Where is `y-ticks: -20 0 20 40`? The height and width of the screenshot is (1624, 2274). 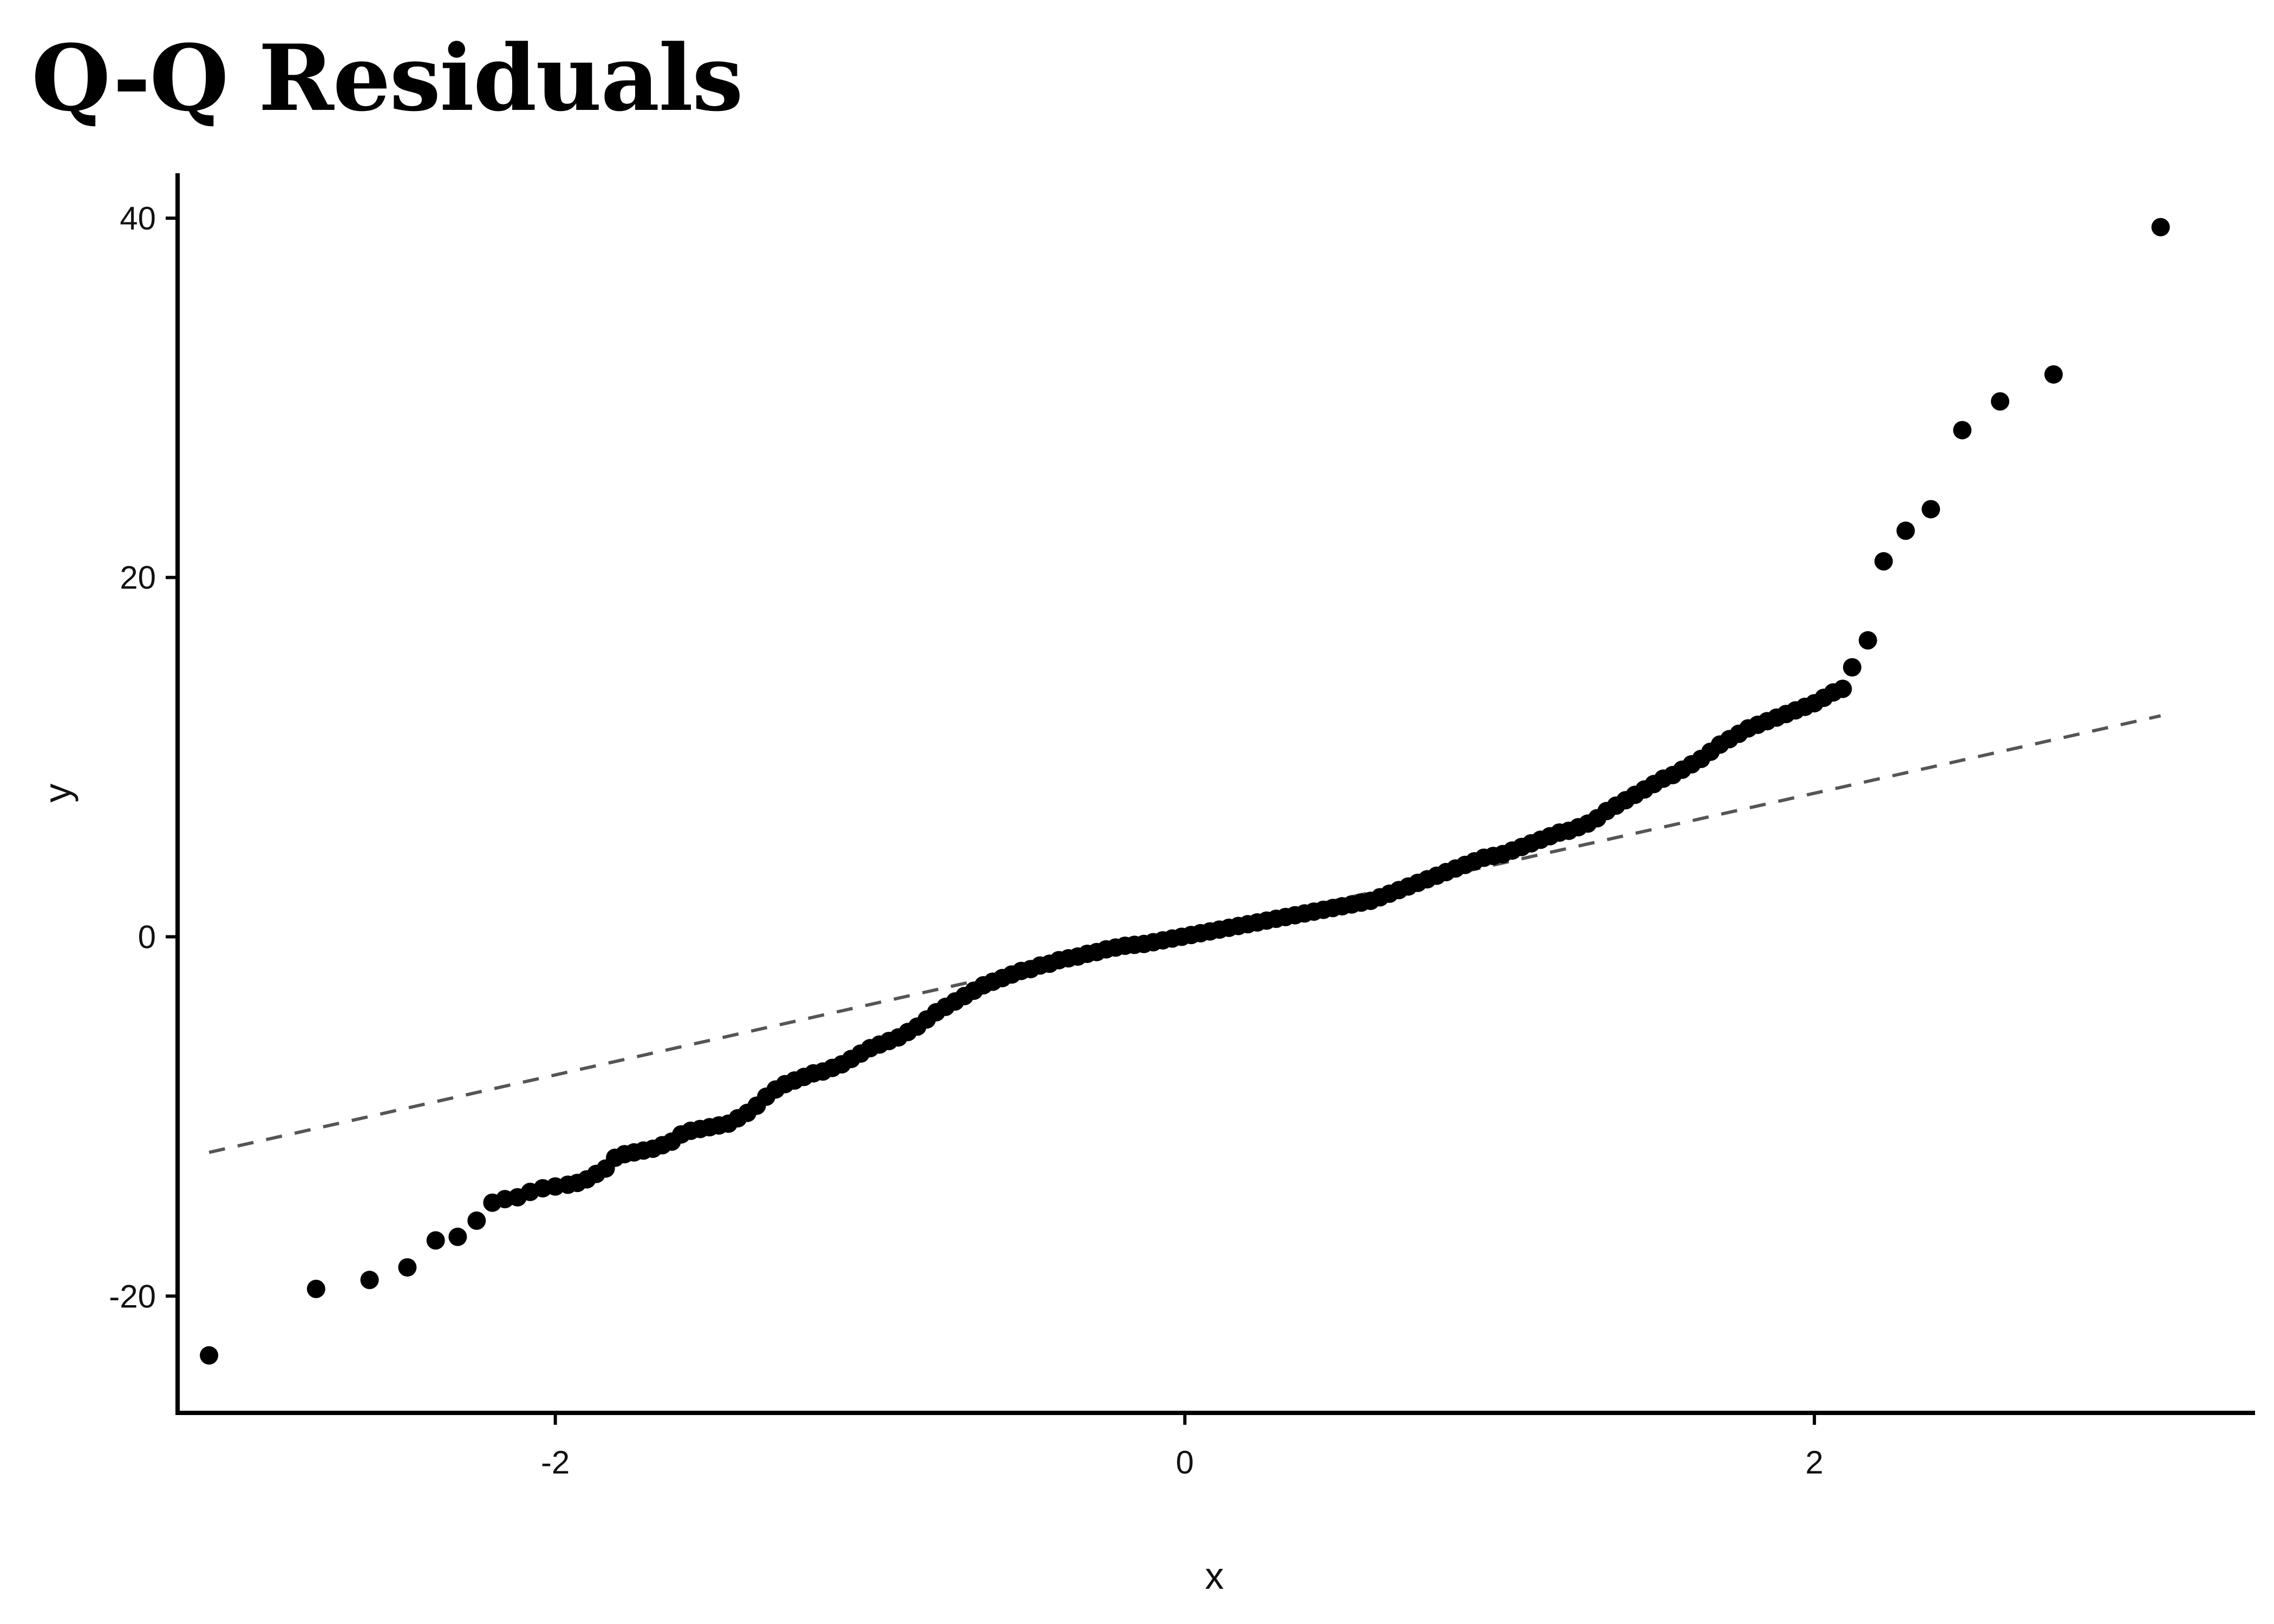
y-ticks: -20 0 20 40 is located at coordinates (144, 757).